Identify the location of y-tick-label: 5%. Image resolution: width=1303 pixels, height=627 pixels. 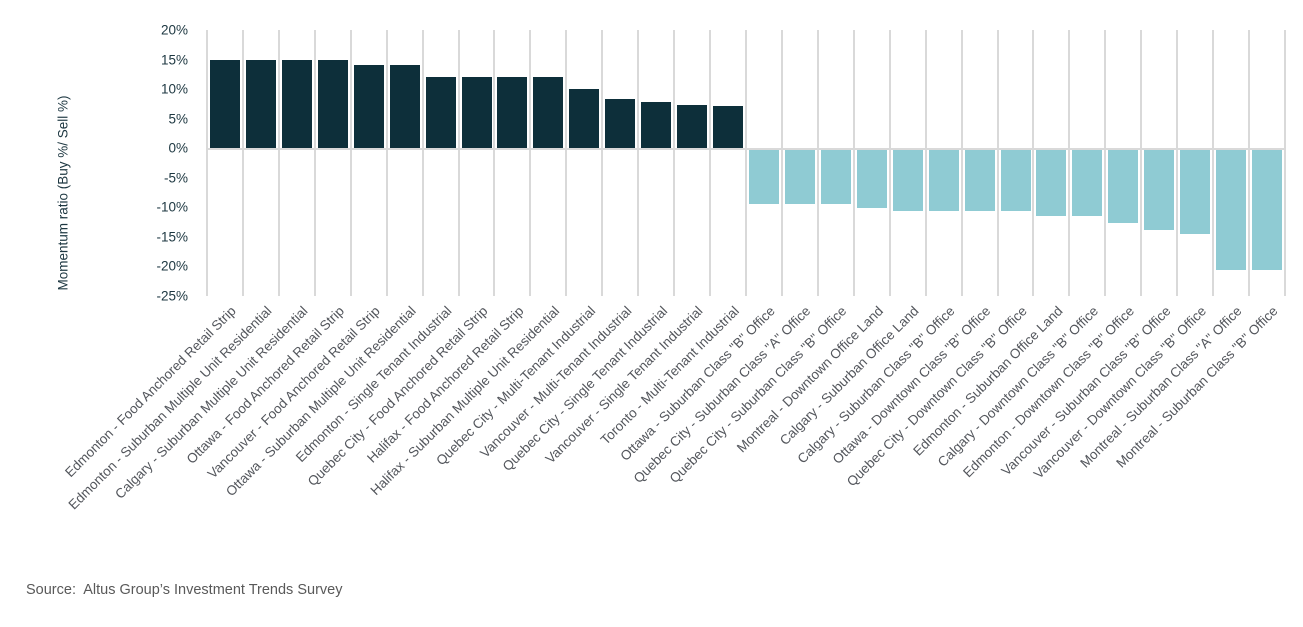
(178, 118).